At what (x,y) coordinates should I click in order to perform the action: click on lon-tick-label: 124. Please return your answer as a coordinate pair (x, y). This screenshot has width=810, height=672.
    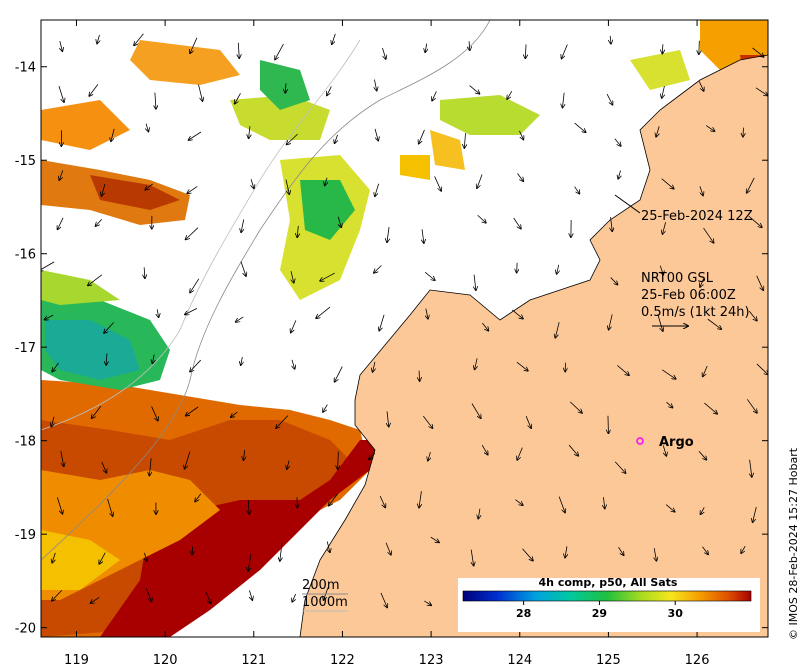
    Looking at the image, I should click on (519, 660).